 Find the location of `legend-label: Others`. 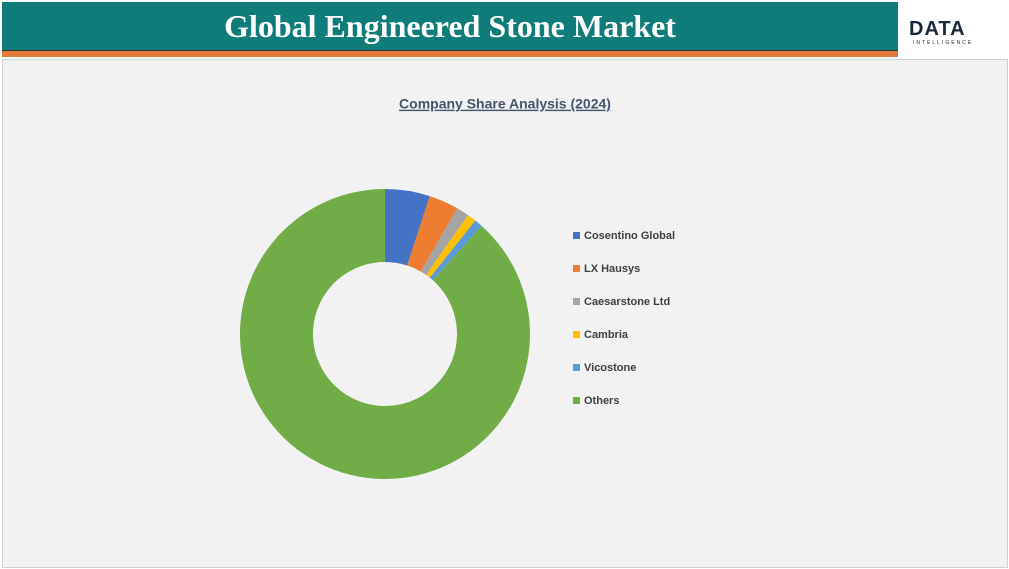

legend-label: Others is located at coordinates (601, 401).